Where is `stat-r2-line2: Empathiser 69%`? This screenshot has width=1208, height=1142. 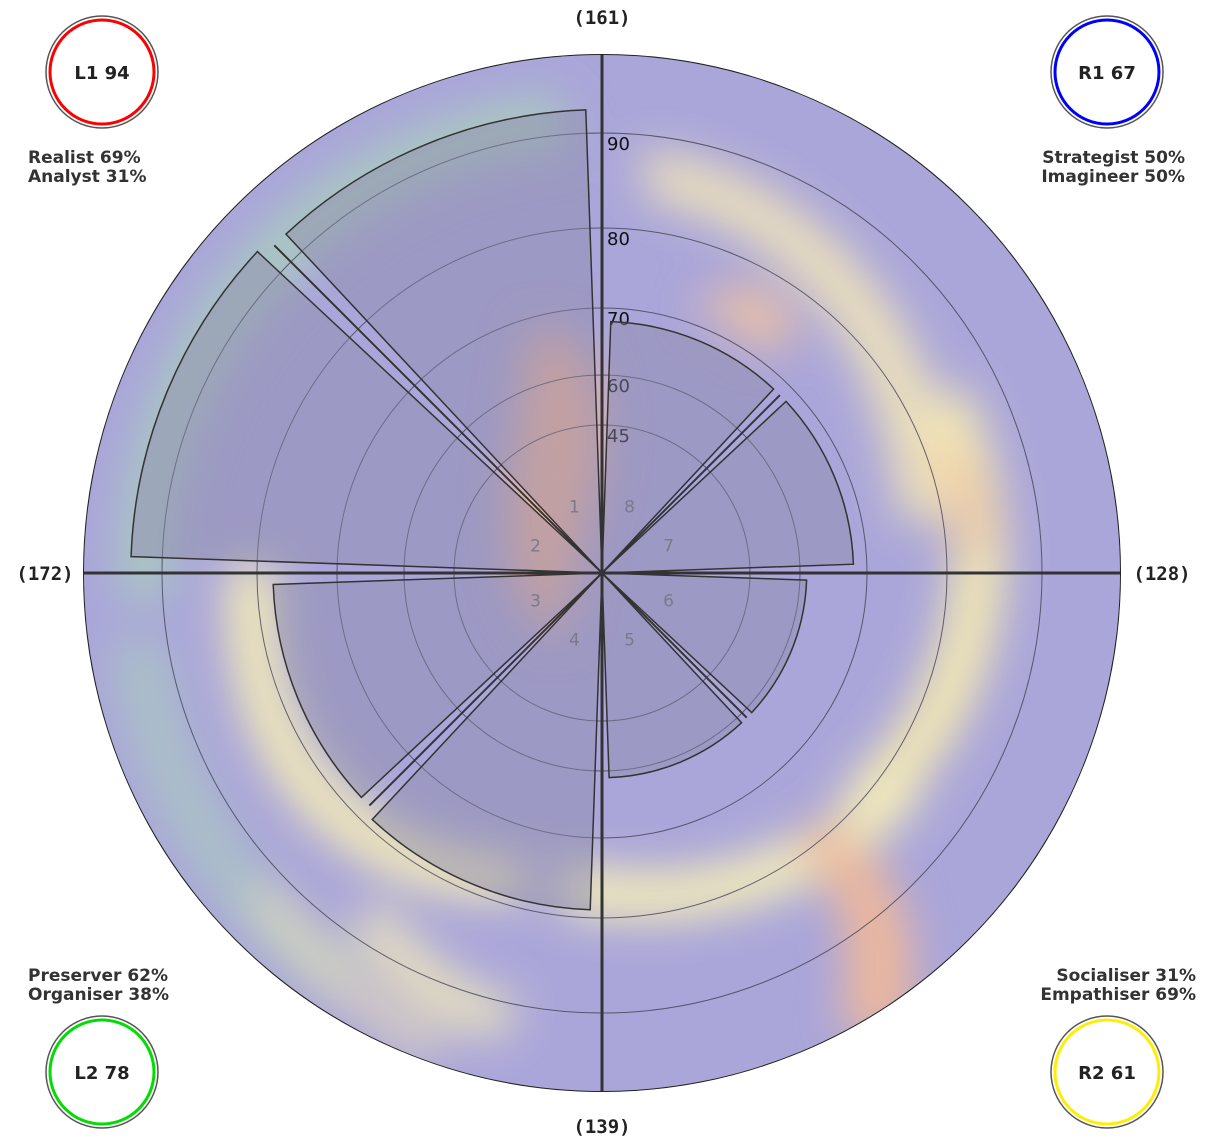 stat-r2-line2: Empathiser 69% is located at coordinates (1118, 995).